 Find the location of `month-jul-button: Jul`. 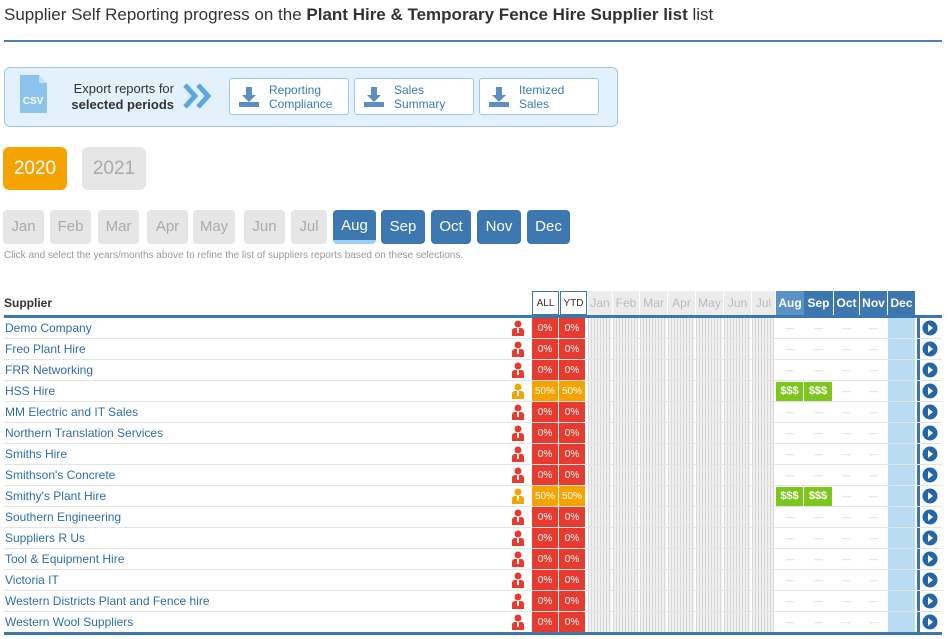

month-jul-button: Jul is located at coordinates (309, 227).